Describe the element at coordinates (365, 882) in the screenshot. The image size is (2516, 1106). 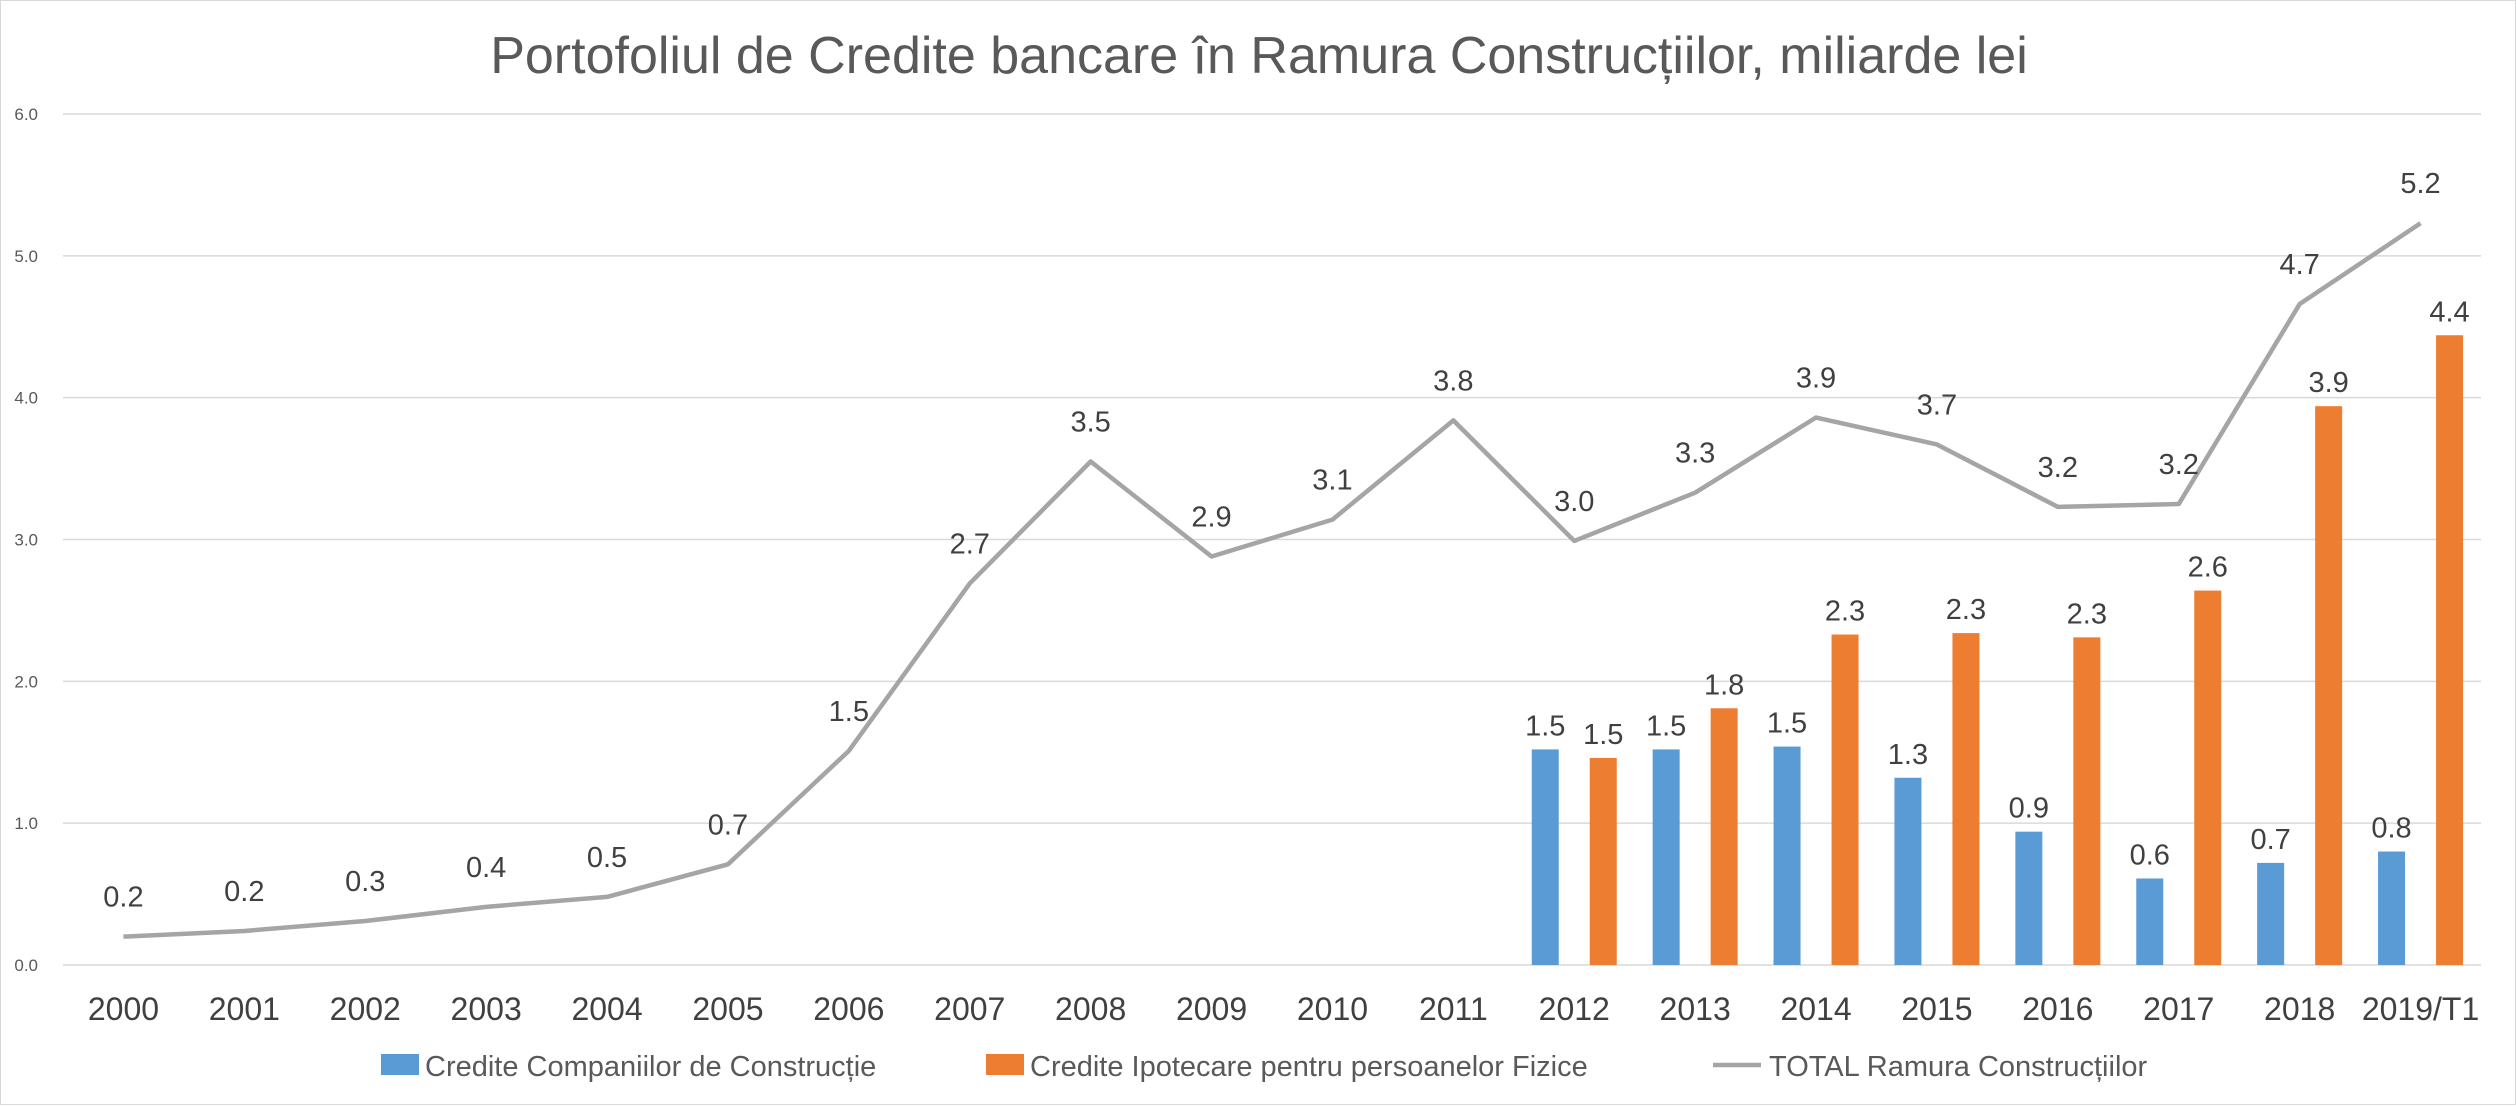
I see `line-data-label: 0.3` at that location.